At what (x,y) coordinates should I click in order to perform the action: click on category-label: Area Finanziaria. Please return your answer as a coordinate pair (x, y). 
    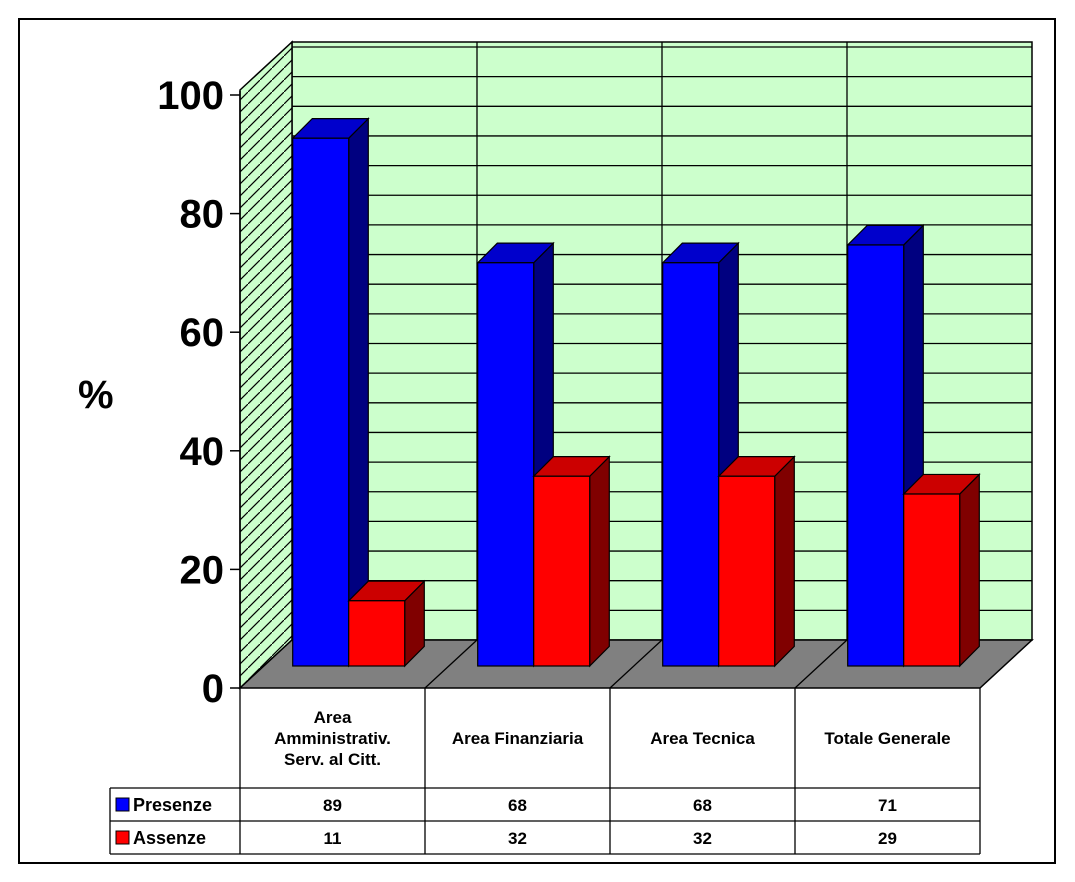
    Looking at the image, I should click on (518, 738).